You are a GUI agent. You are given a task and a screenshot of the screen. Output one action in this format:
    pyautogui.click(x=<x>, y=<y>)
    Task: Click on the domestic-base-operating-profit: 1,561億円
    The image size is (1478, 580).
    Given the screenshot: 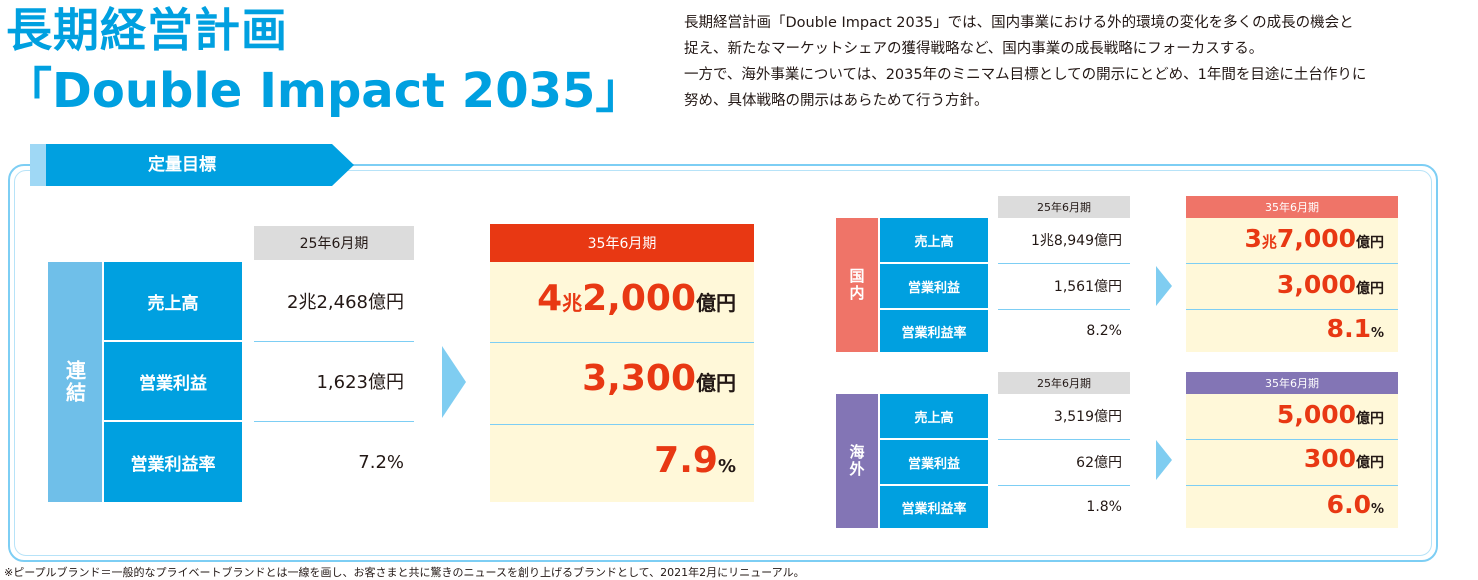 What is the action you would take?
    pyautogui.click(x=1087, y=287)
    